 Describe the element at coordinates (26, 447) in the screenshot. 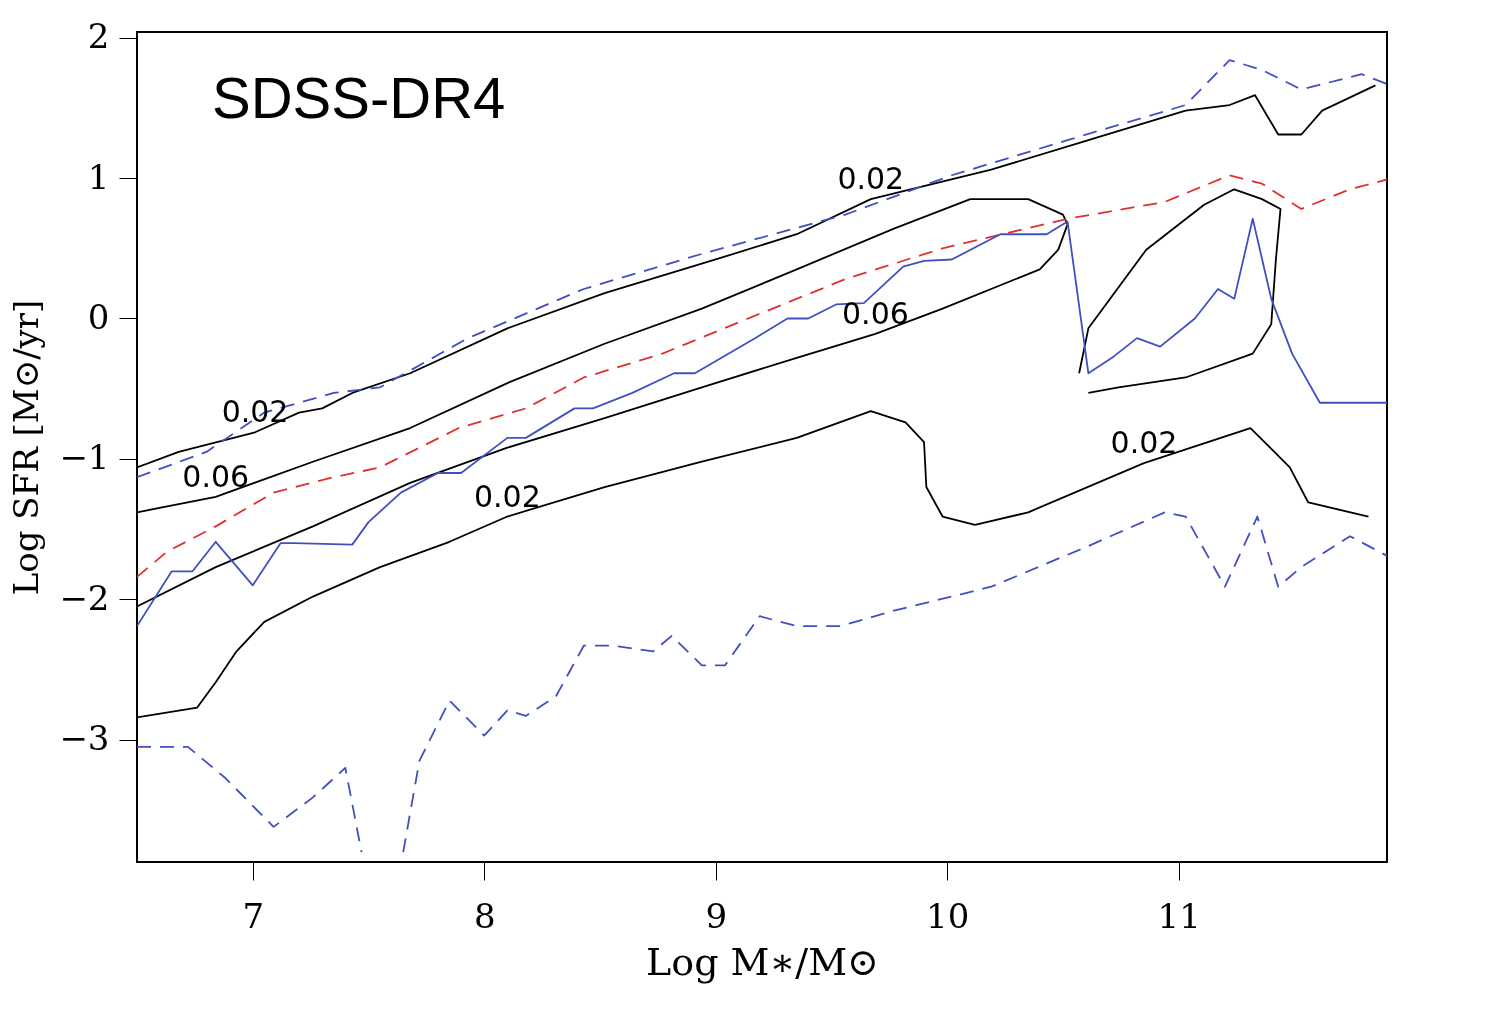

I see `y-axis-title: Log SFR [M⊙/yr]` at that location.